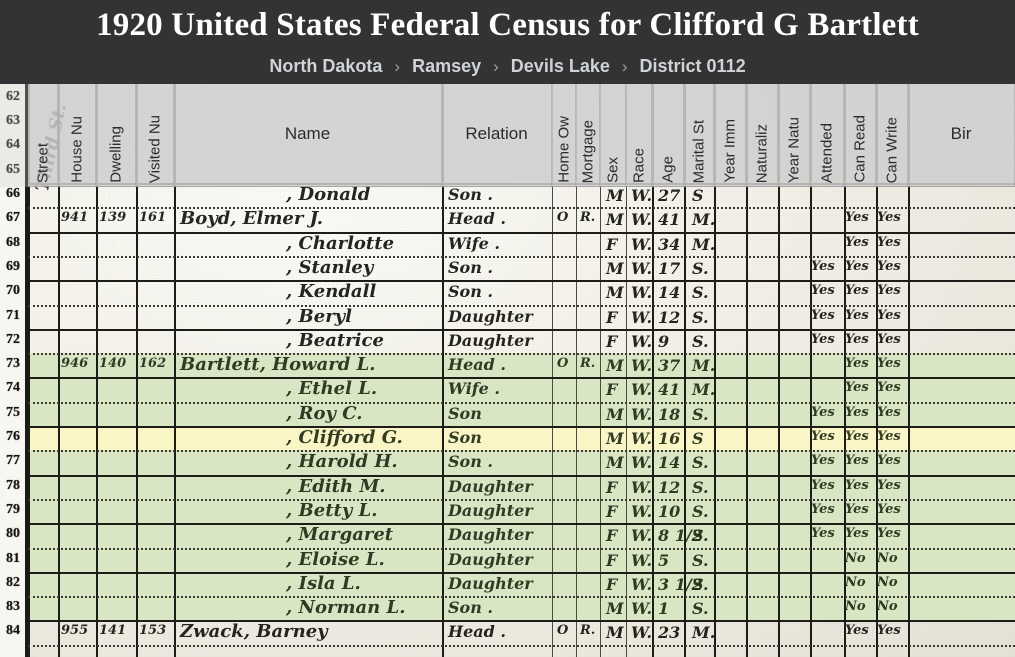  I want to click on column-header-label: Naturaliz, so click(761, 153).